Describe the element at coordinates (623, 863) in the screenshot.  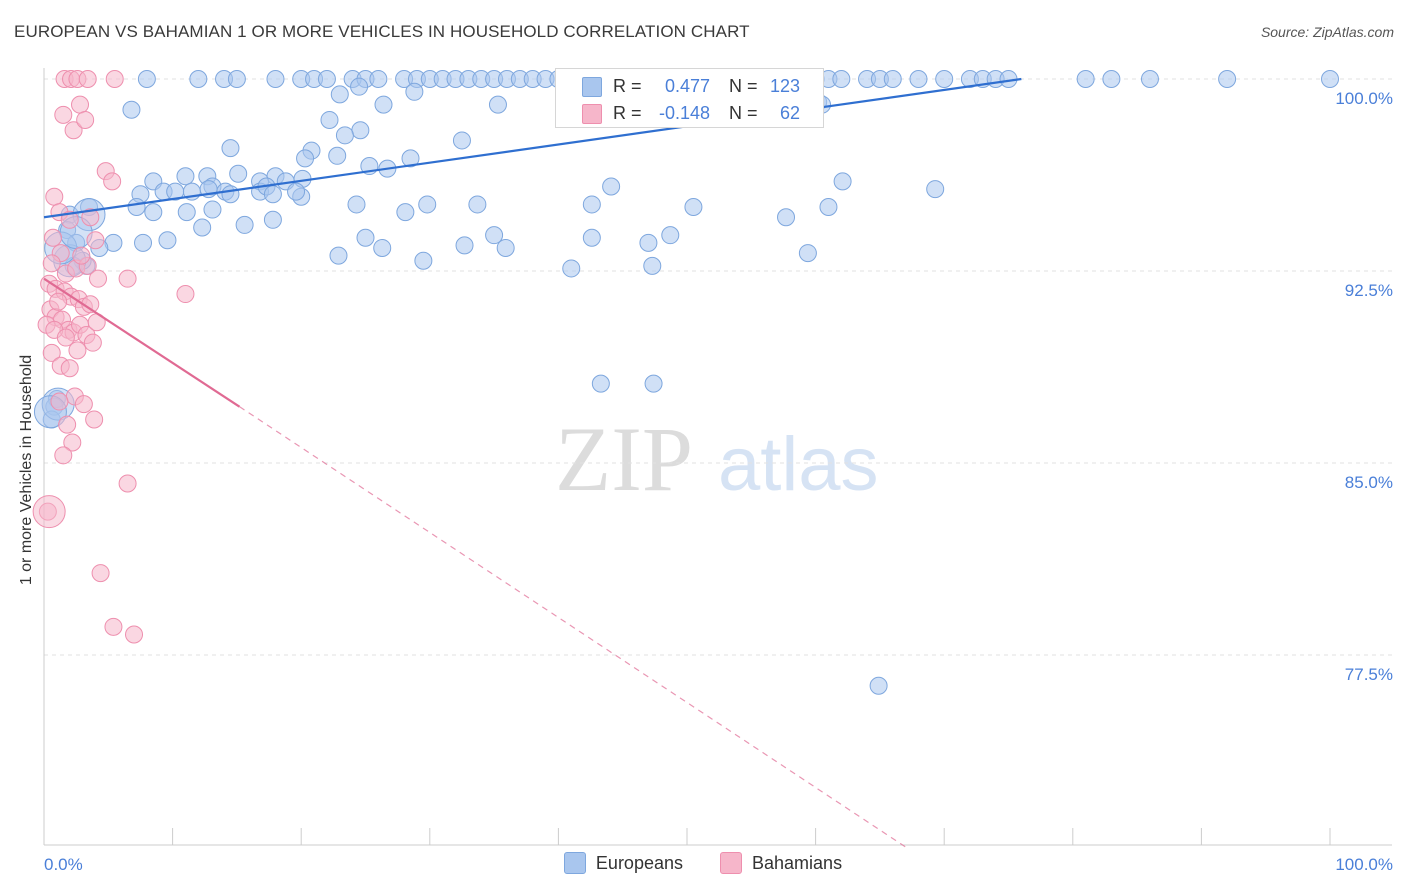
I see `legend-item-europeans: Europeans` at that location.